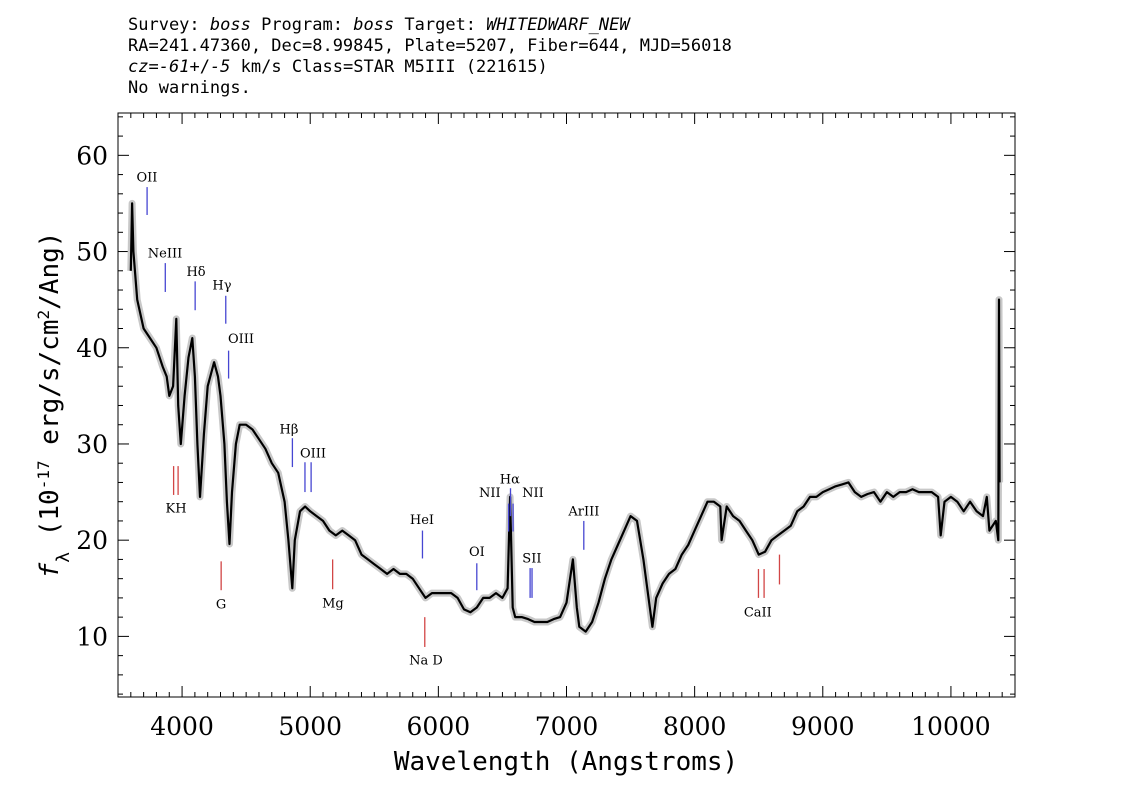 The height and width of the screenshot is (810, 1134). I want to click on line-label: G, so click(221, 605).